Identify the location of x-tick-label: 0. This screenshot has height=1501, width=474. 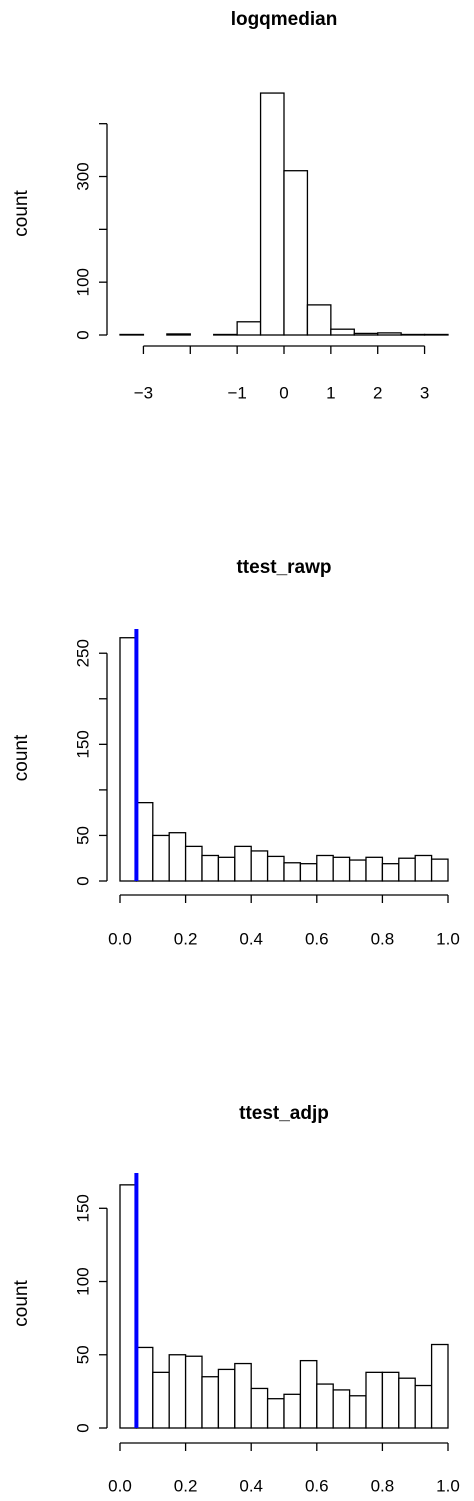
(283, 392).